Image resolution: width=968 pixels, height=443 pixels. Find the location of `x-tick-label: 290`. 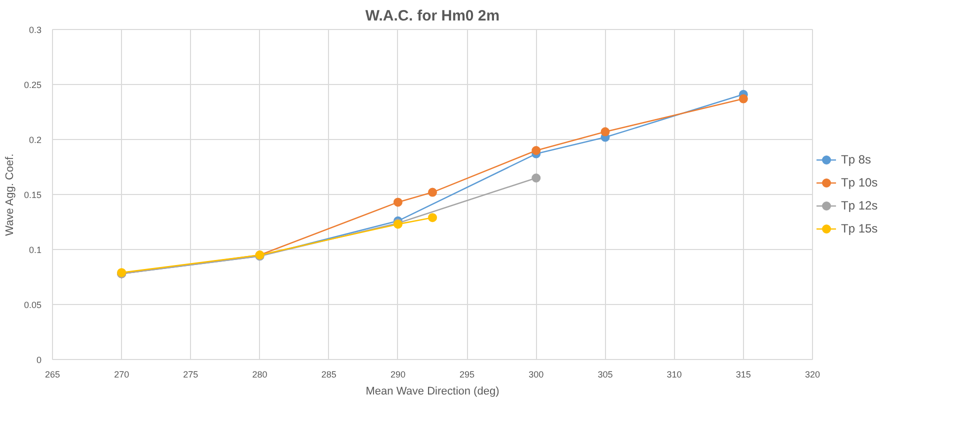

x-tick-label: 290 is located at coordinates (398, 375).